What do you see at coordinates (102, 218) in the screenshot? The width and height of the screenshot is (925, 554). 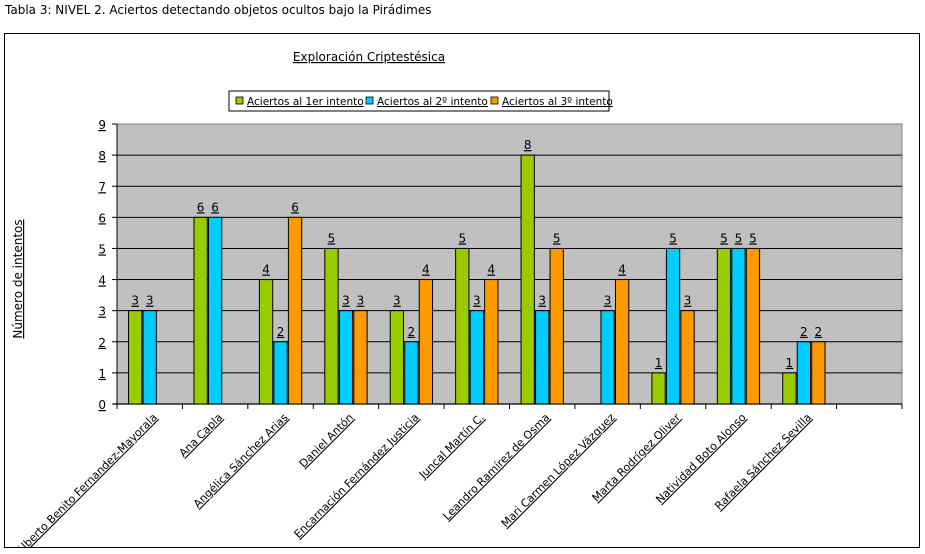 I see `y-tick-label: 6` at bounding box center [102, 218].